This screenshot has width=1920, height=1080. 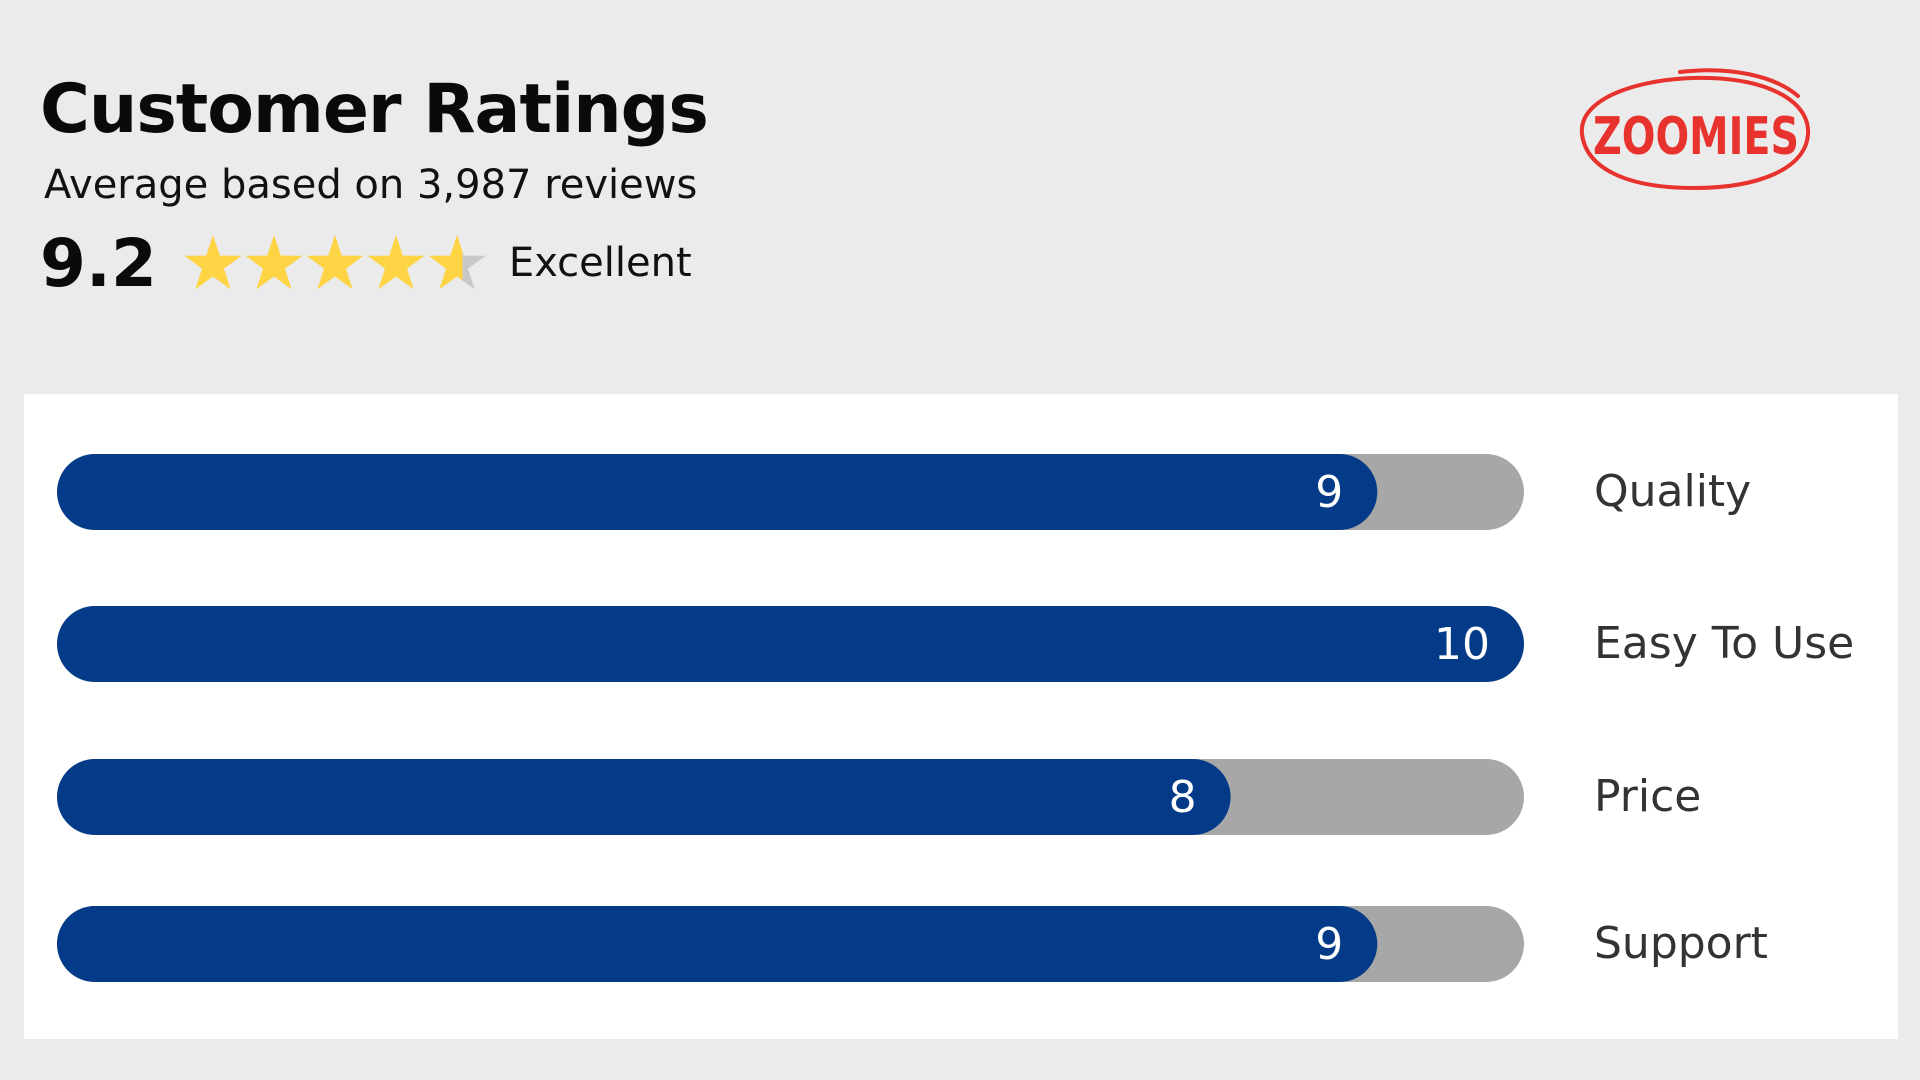 I want to click on category-label: Price, so click(x=1648, y=796).